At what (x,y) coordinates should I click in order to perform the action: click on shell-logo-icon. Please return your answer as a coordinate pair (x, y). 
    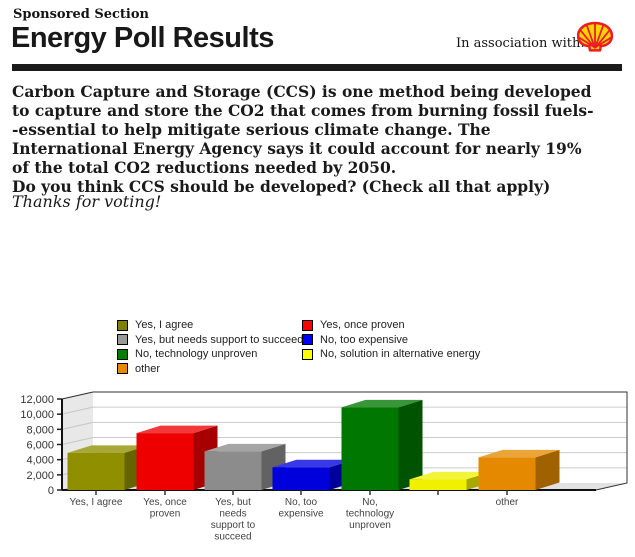
    Looking at the image, I should click on (595, 36).